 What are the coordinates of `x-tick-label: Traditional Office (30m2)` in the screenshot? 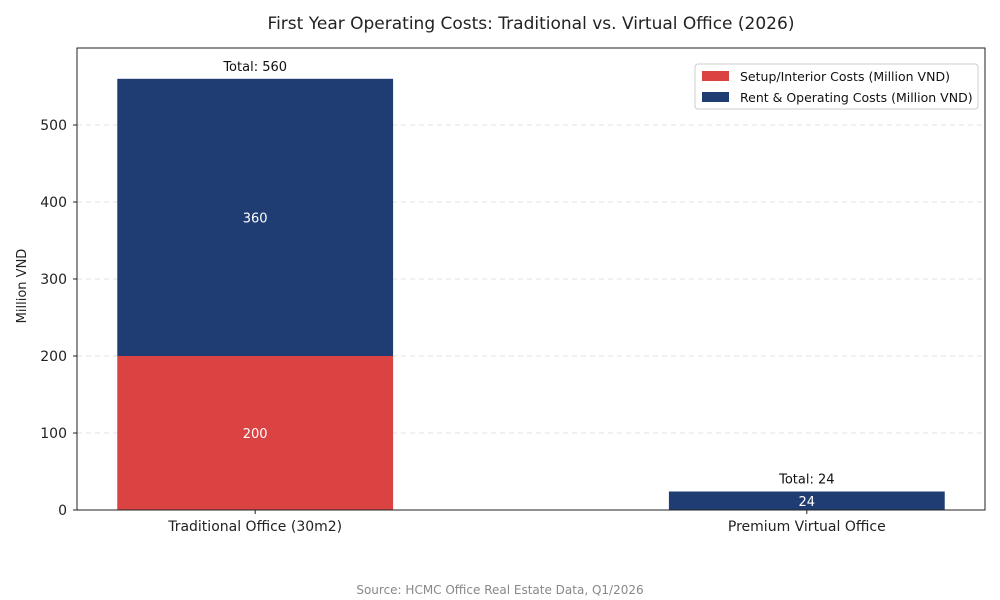 It's located at (254, 527).